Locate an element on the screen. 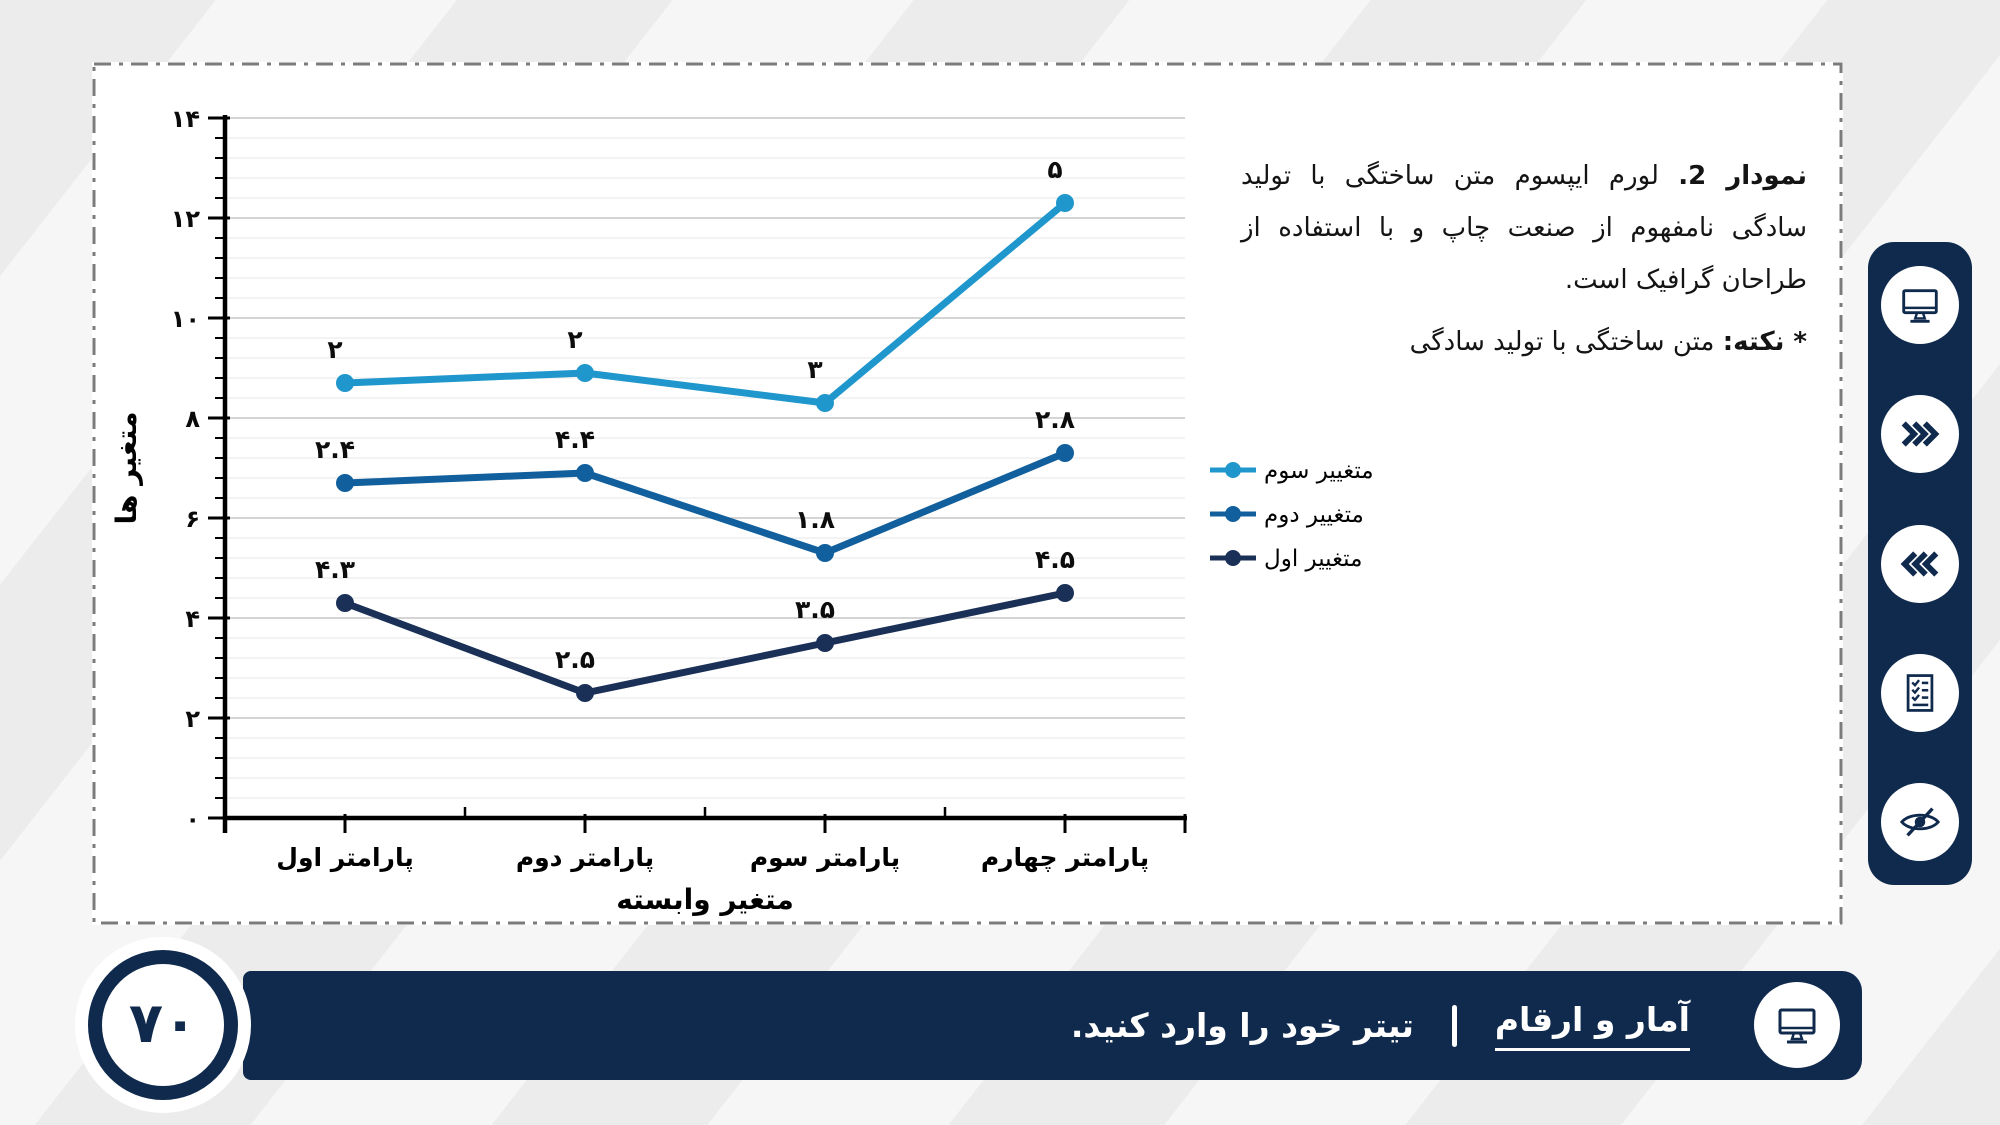  caption-line-3: طراحان گرافیک است. is located at coordinates (1685, 280).